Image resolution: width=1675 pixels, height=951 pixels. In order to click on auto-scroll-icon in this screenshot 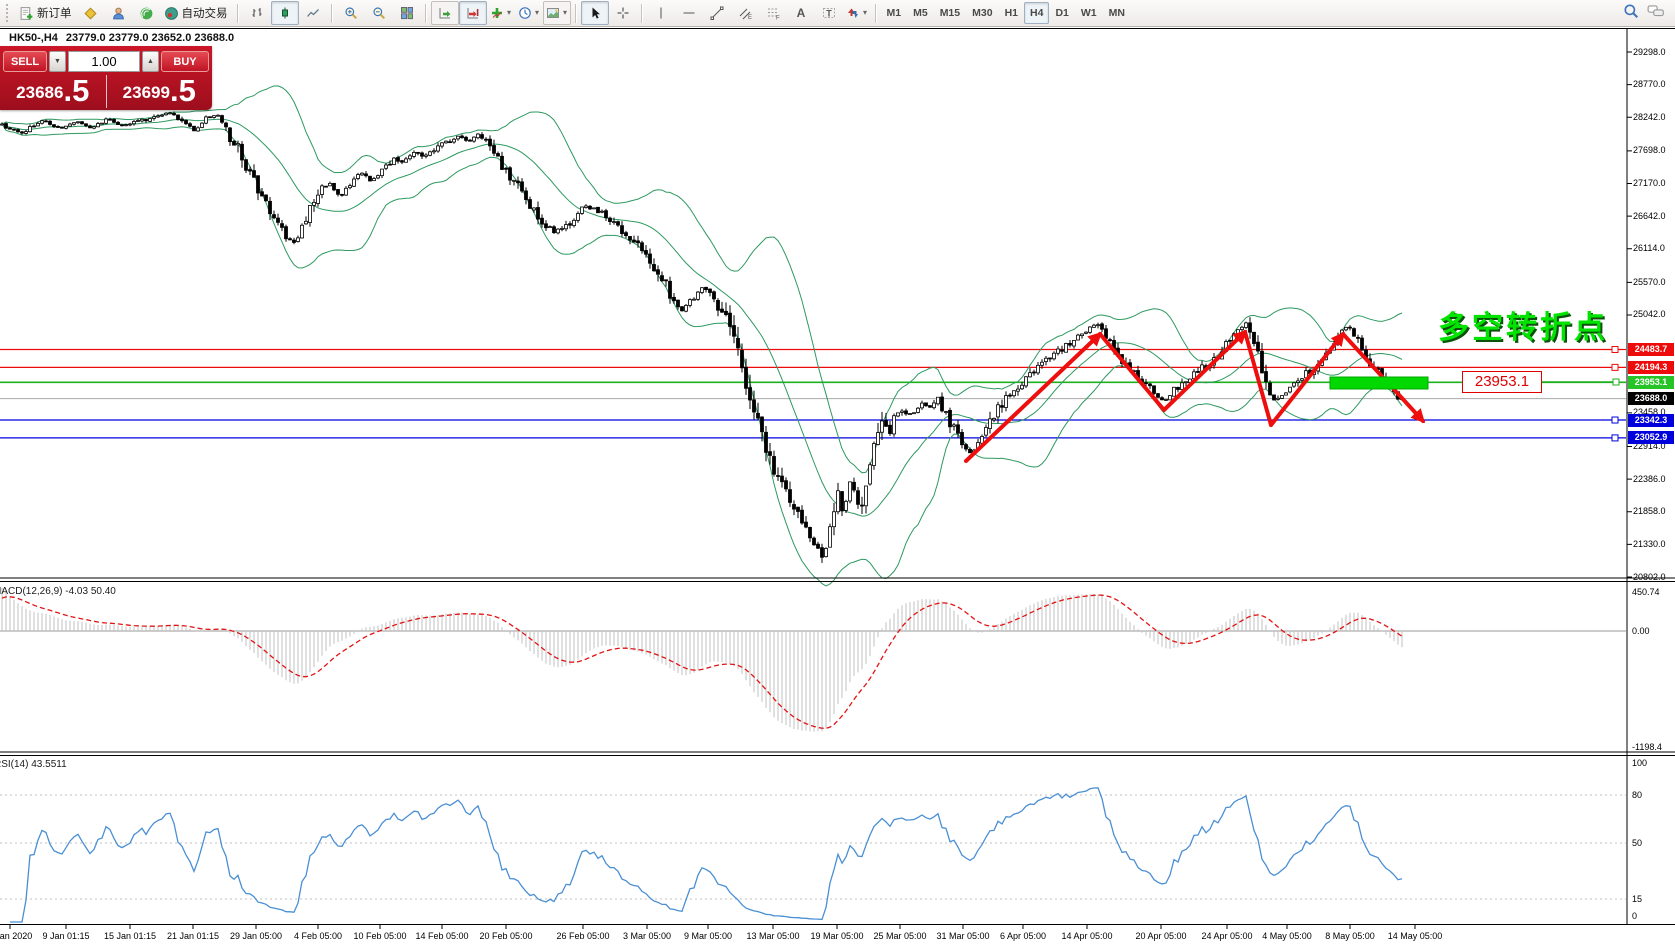, I will do `click(445, 13)`.